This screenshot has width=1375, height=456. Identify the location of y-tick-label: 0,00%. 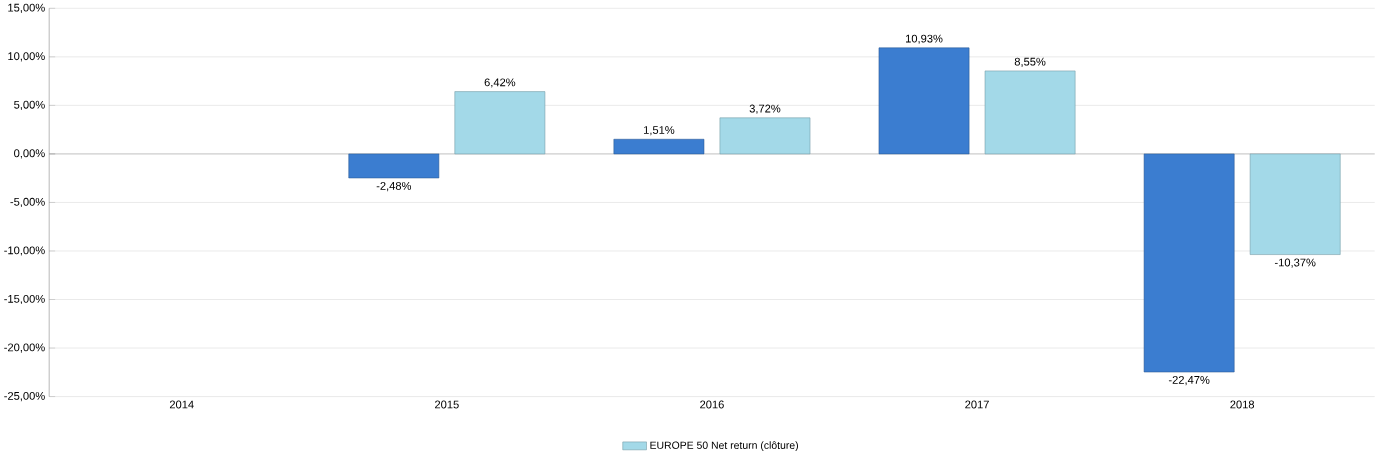
(29, 154).